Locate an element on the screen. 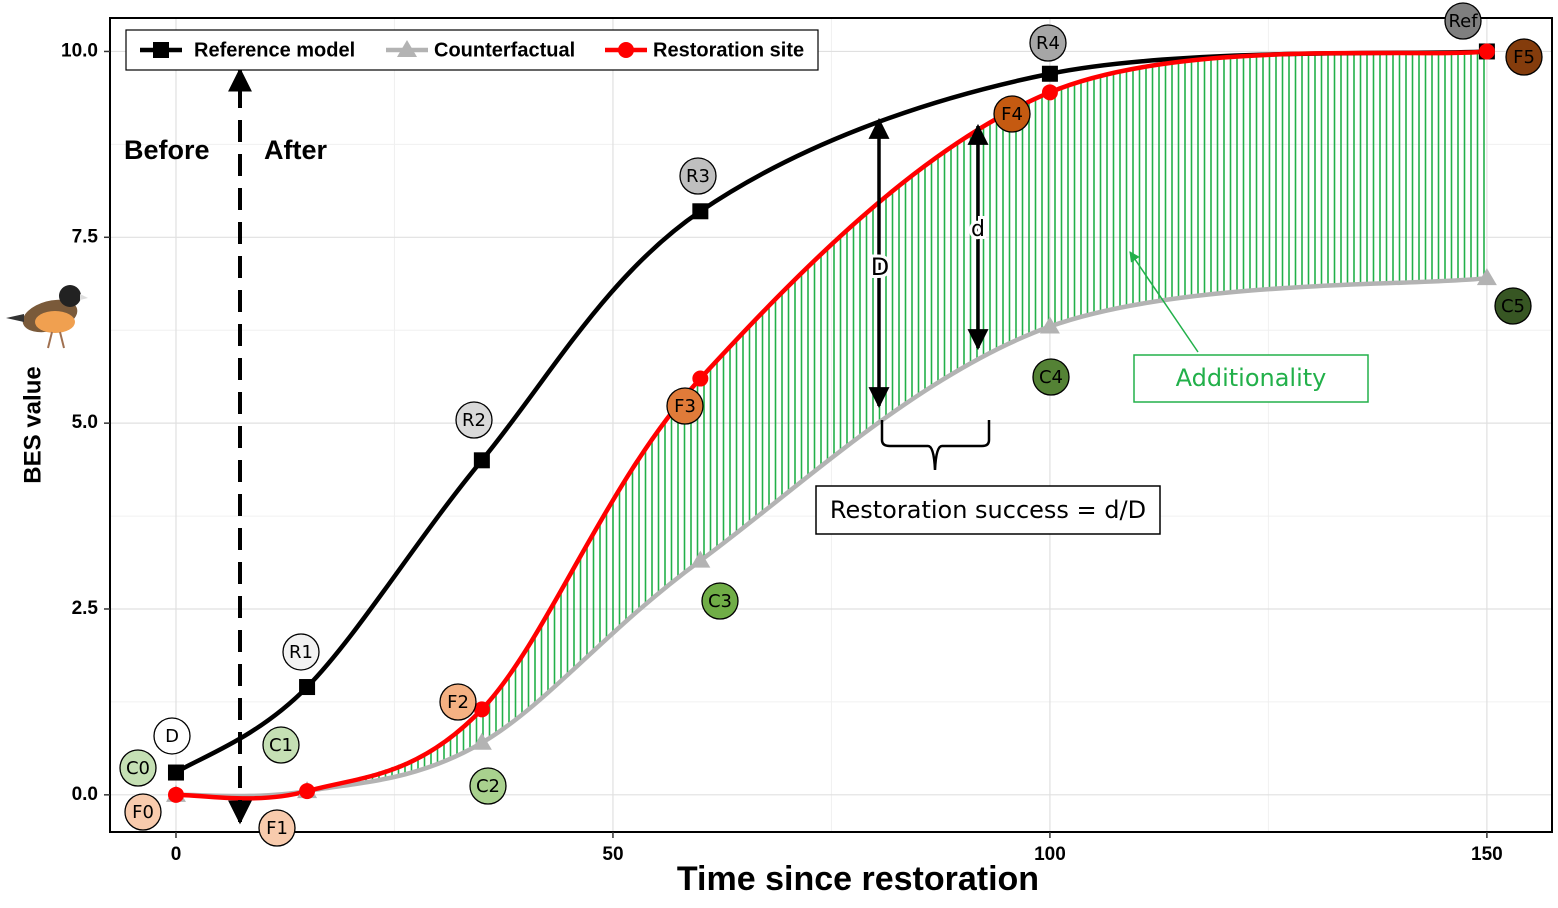 Image resolution: width=1558 pixels, height=908 pixels. label-text: C3 is located at coordinates (720, 601).